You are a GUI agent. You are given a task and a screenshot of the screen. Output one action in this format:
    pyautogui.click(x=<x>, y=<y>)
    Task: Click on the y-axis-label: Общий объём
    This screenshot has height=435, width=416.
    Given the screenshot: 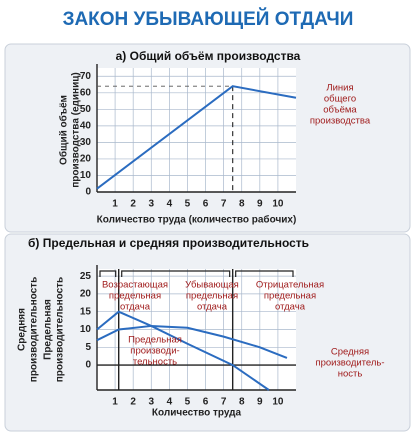 What is the action you would take?
    pyautogui.click(x=64, y=130)
    